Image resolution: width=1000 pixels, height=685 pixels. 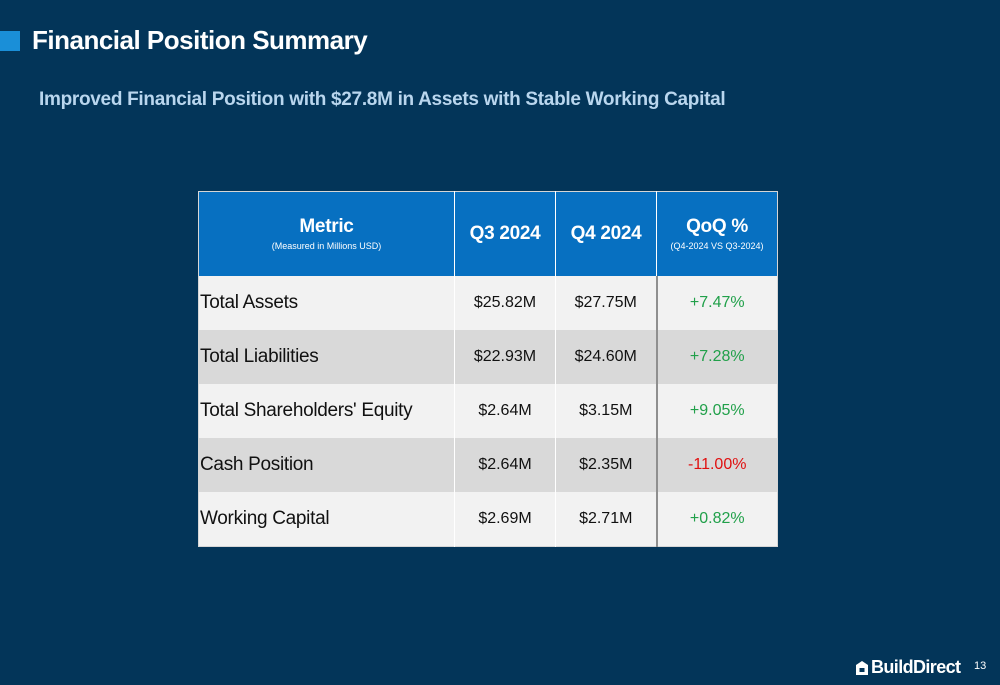 What do you see at coordinates (505, 519) in the screenshot?
I see `row-q3-value: $2.69M` at bounding box center [505, 519].